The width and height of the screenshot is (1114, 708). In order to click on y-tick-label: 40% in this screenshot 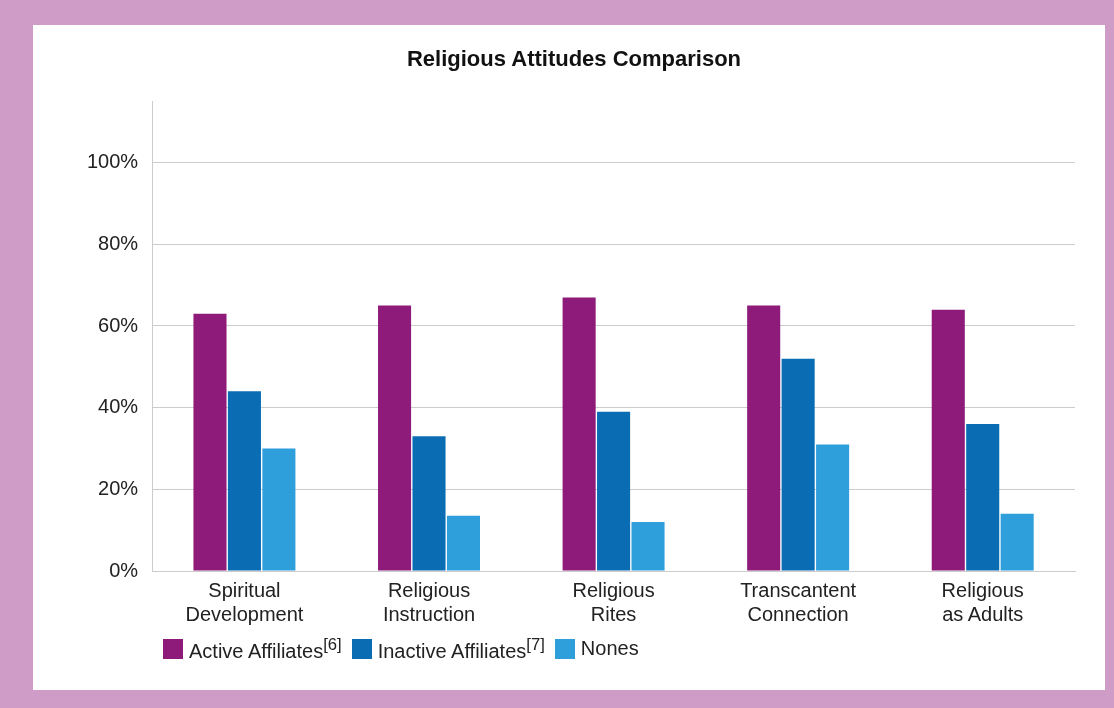, I will do `click(118, 406)`.